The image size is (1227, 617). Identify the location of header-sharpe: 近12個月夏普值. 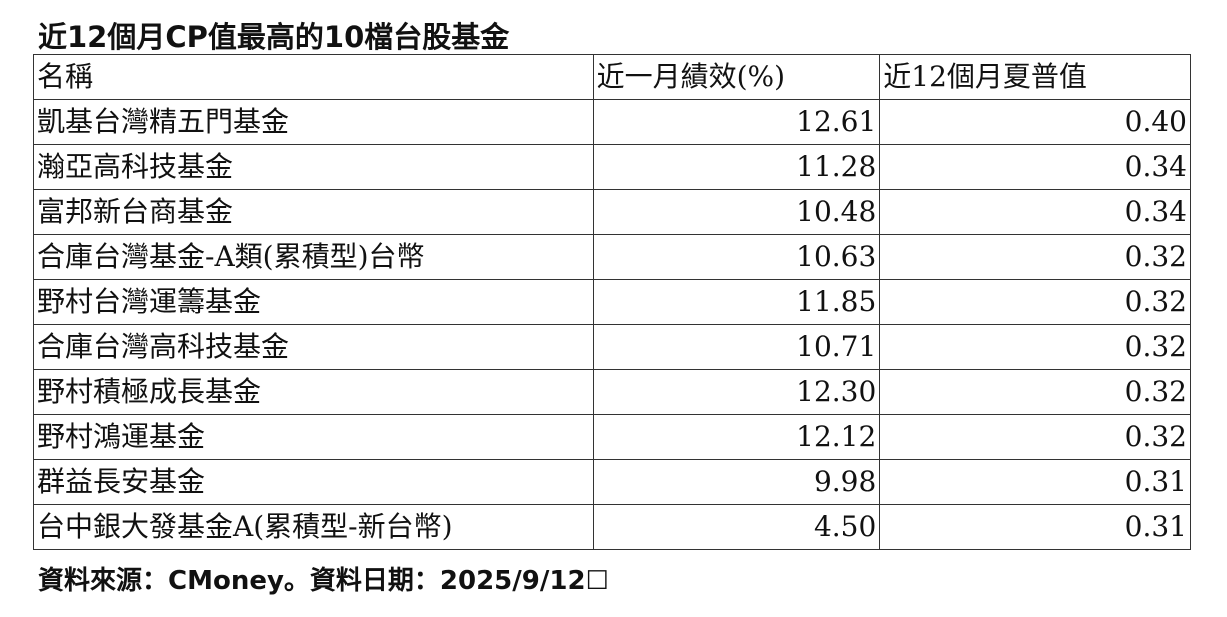
(1035, 77).